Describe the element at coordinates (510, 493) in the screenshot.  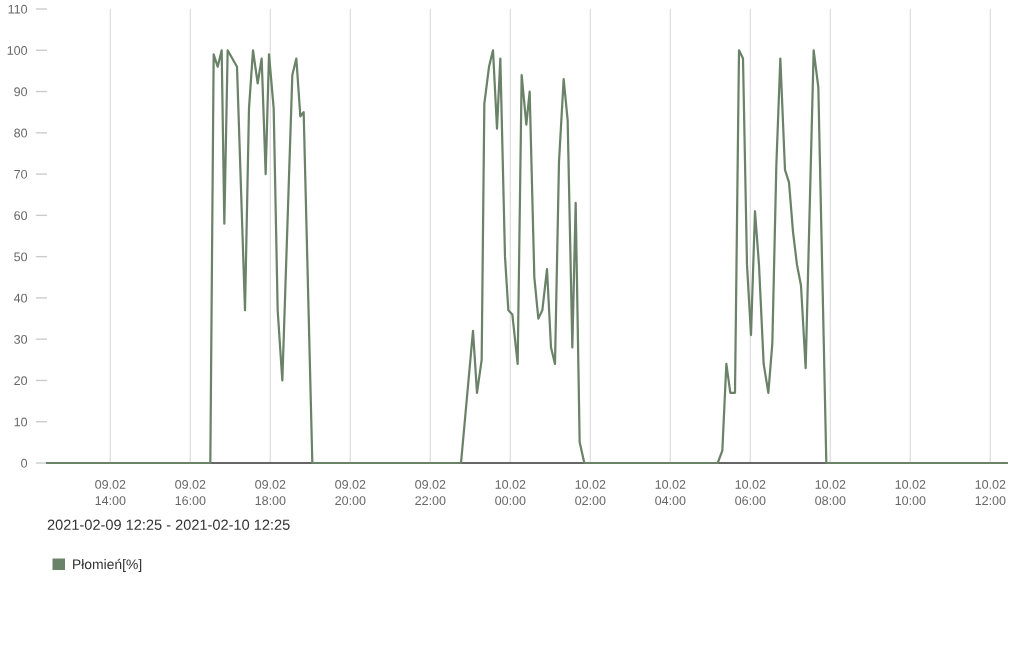
I see `x-tick-label: 10.02 00:00` at that location.